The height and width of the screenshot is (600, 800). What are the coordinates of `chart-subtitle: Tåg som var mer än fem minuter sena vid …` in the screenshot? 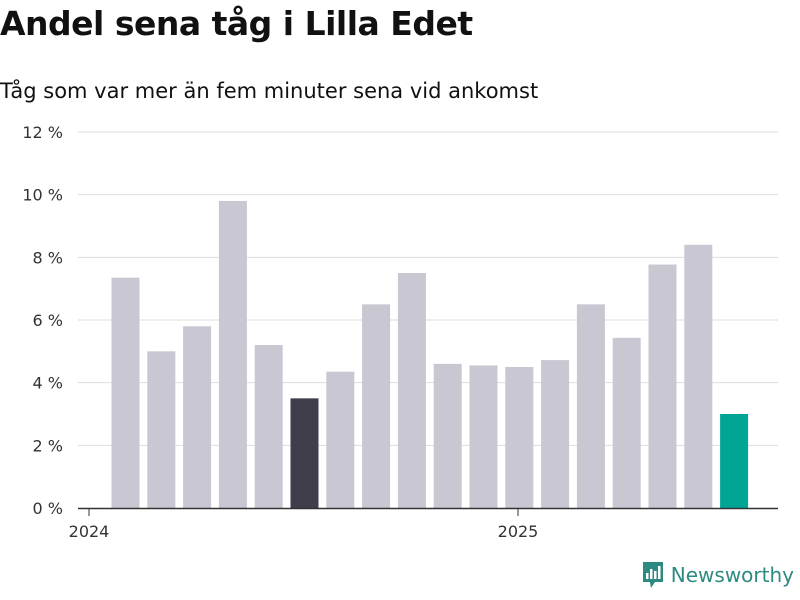 It's located at (269, 91).